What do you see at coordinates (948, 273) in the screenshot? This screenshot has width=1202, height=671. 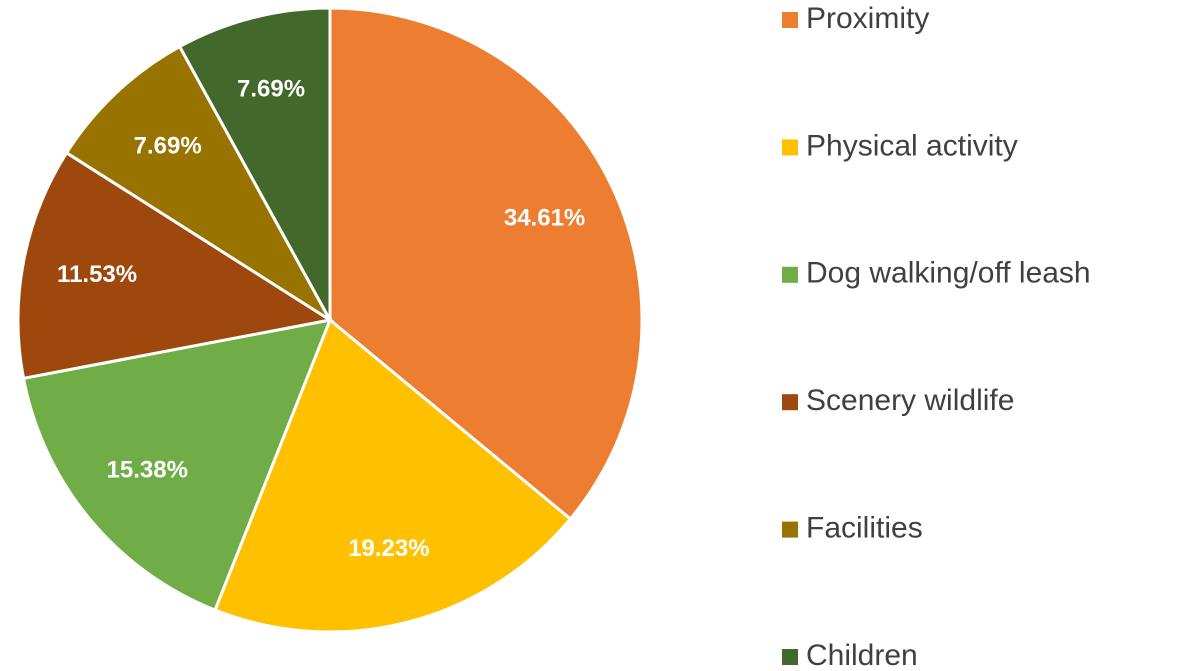 I see `legend-label: Dog walking/off leash` at bounding box center [948, 273].